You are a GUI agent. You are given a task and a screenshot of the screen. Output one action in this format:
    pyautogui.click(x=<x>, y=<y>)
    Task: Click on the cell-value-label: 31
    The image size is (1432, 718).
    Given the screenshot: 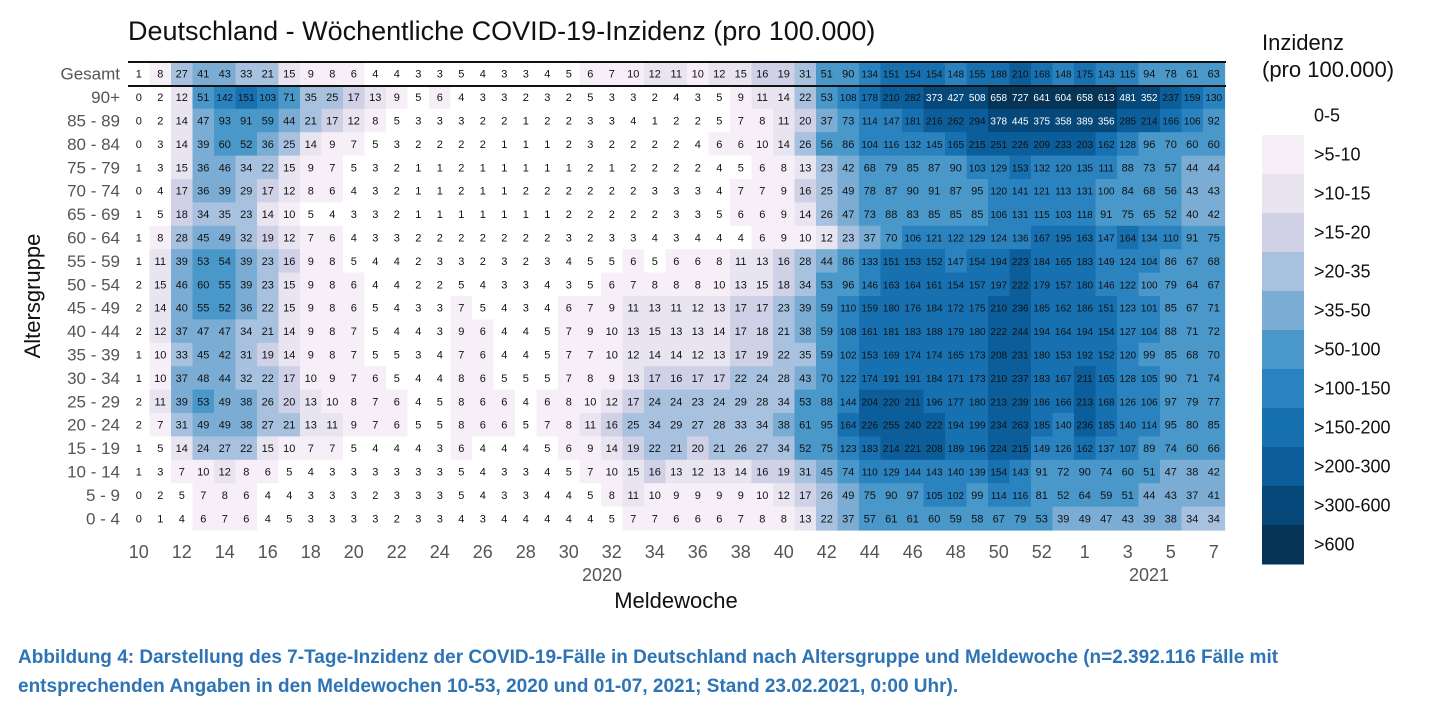 What is the action you would take?
    pyautogui.click(x=182, y=426)
    